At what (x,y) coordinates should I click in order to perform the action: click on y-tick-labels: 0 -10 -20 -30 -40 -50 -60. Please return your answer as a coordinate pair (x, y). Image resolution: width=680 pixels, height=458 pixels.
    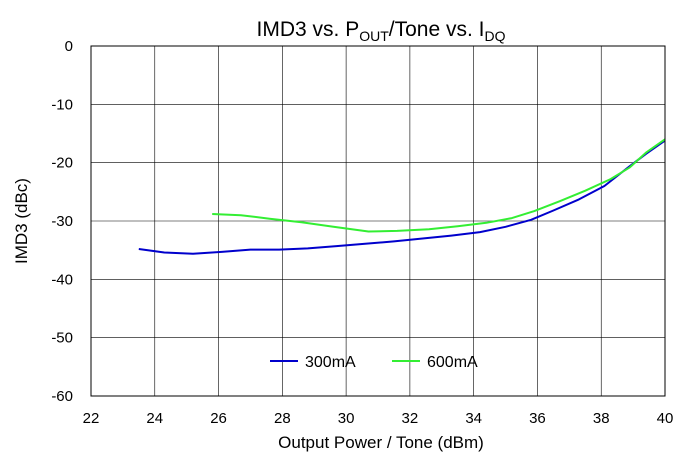
    Looking at the image, I should click on (62, 221).